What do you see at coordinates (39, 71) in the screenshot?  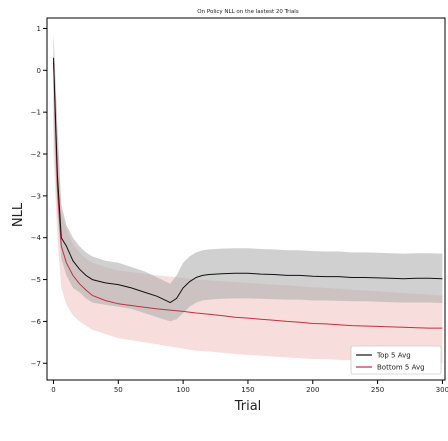 I see `y-tick-label: 0` at bounding box center [39, 71].